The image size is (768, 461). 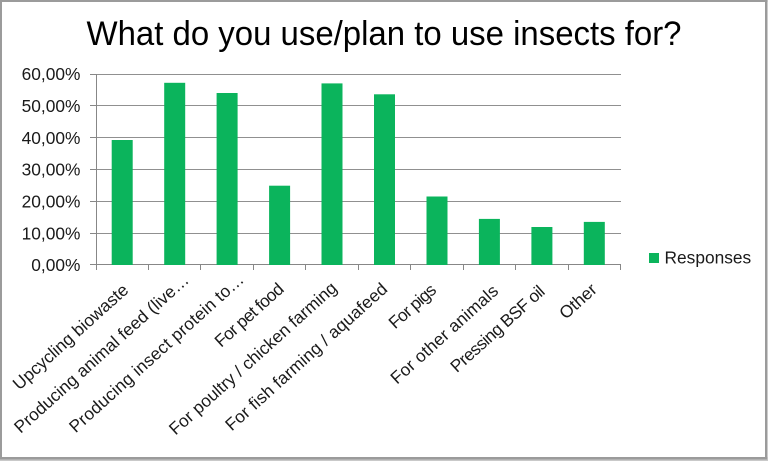 What do you see at coordinates (51, 74) in the screenshot?
I see `svg-text: 60,00%` at bounding box center [51, 74].